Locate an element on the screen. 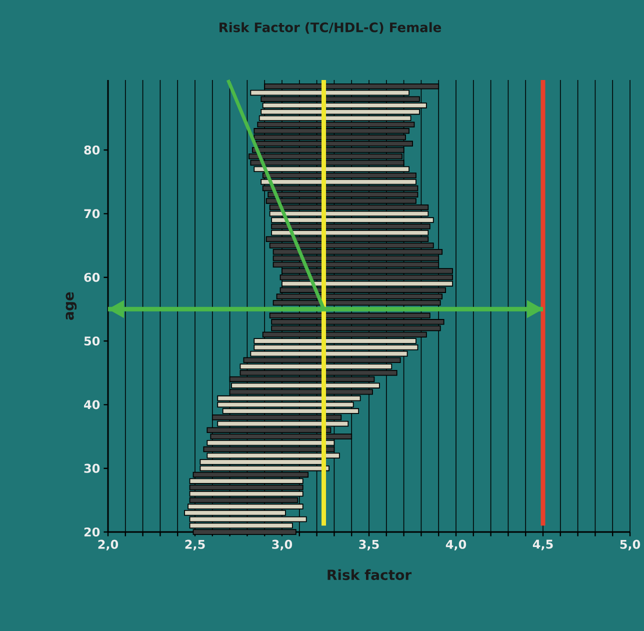 This screenshot has height=631, width=644. y-tick-label: 80 is located at coordinates (92, 150).